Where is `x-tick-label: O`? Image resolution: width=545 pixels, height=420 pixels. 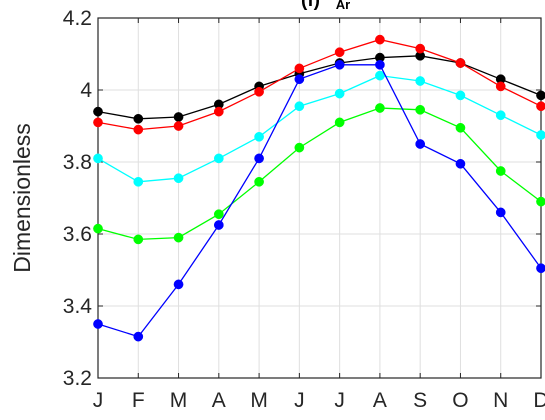 x-tick-label: O is located at coordinates (460, 400).